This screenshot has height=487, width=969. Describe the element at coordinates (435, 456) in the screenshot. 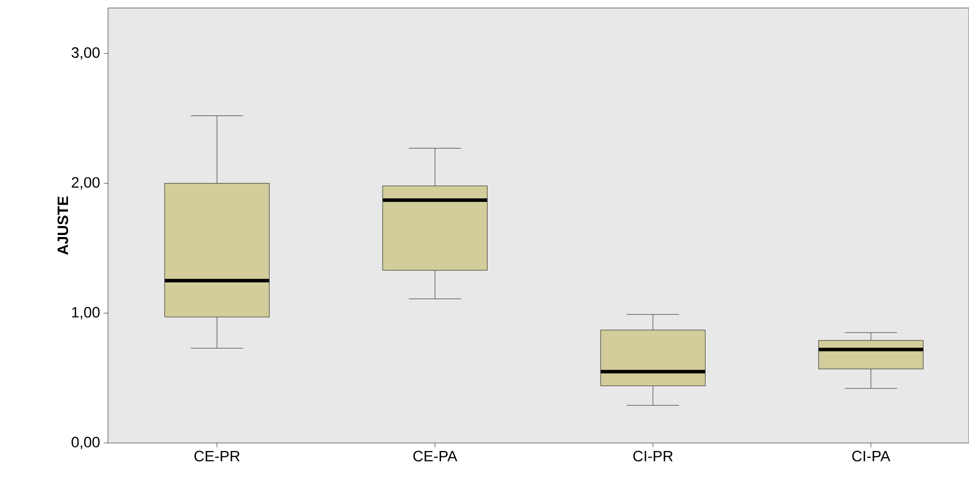

I see `x-tick-label: CE-PA` at that location.